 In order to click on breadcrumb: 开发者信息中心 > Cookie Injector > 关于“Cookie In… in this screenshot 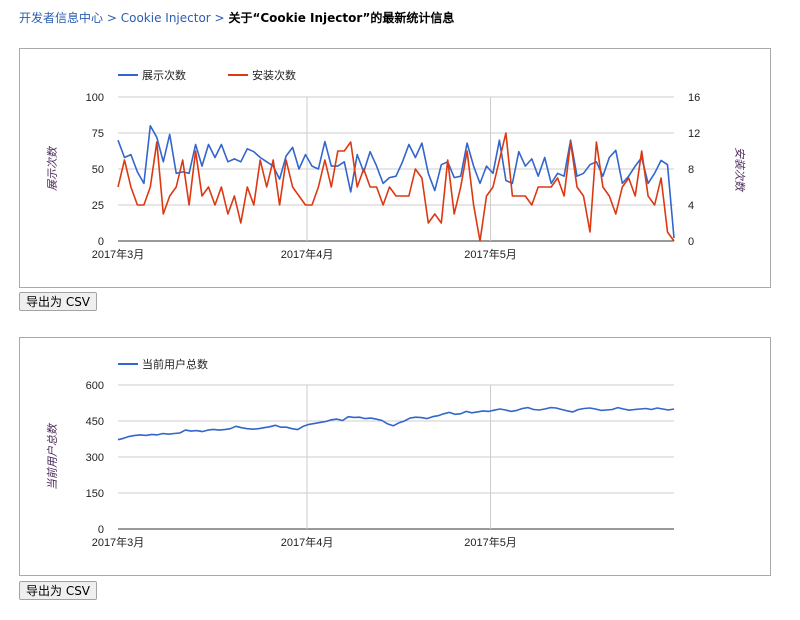, I will do `click(236, 17)`.